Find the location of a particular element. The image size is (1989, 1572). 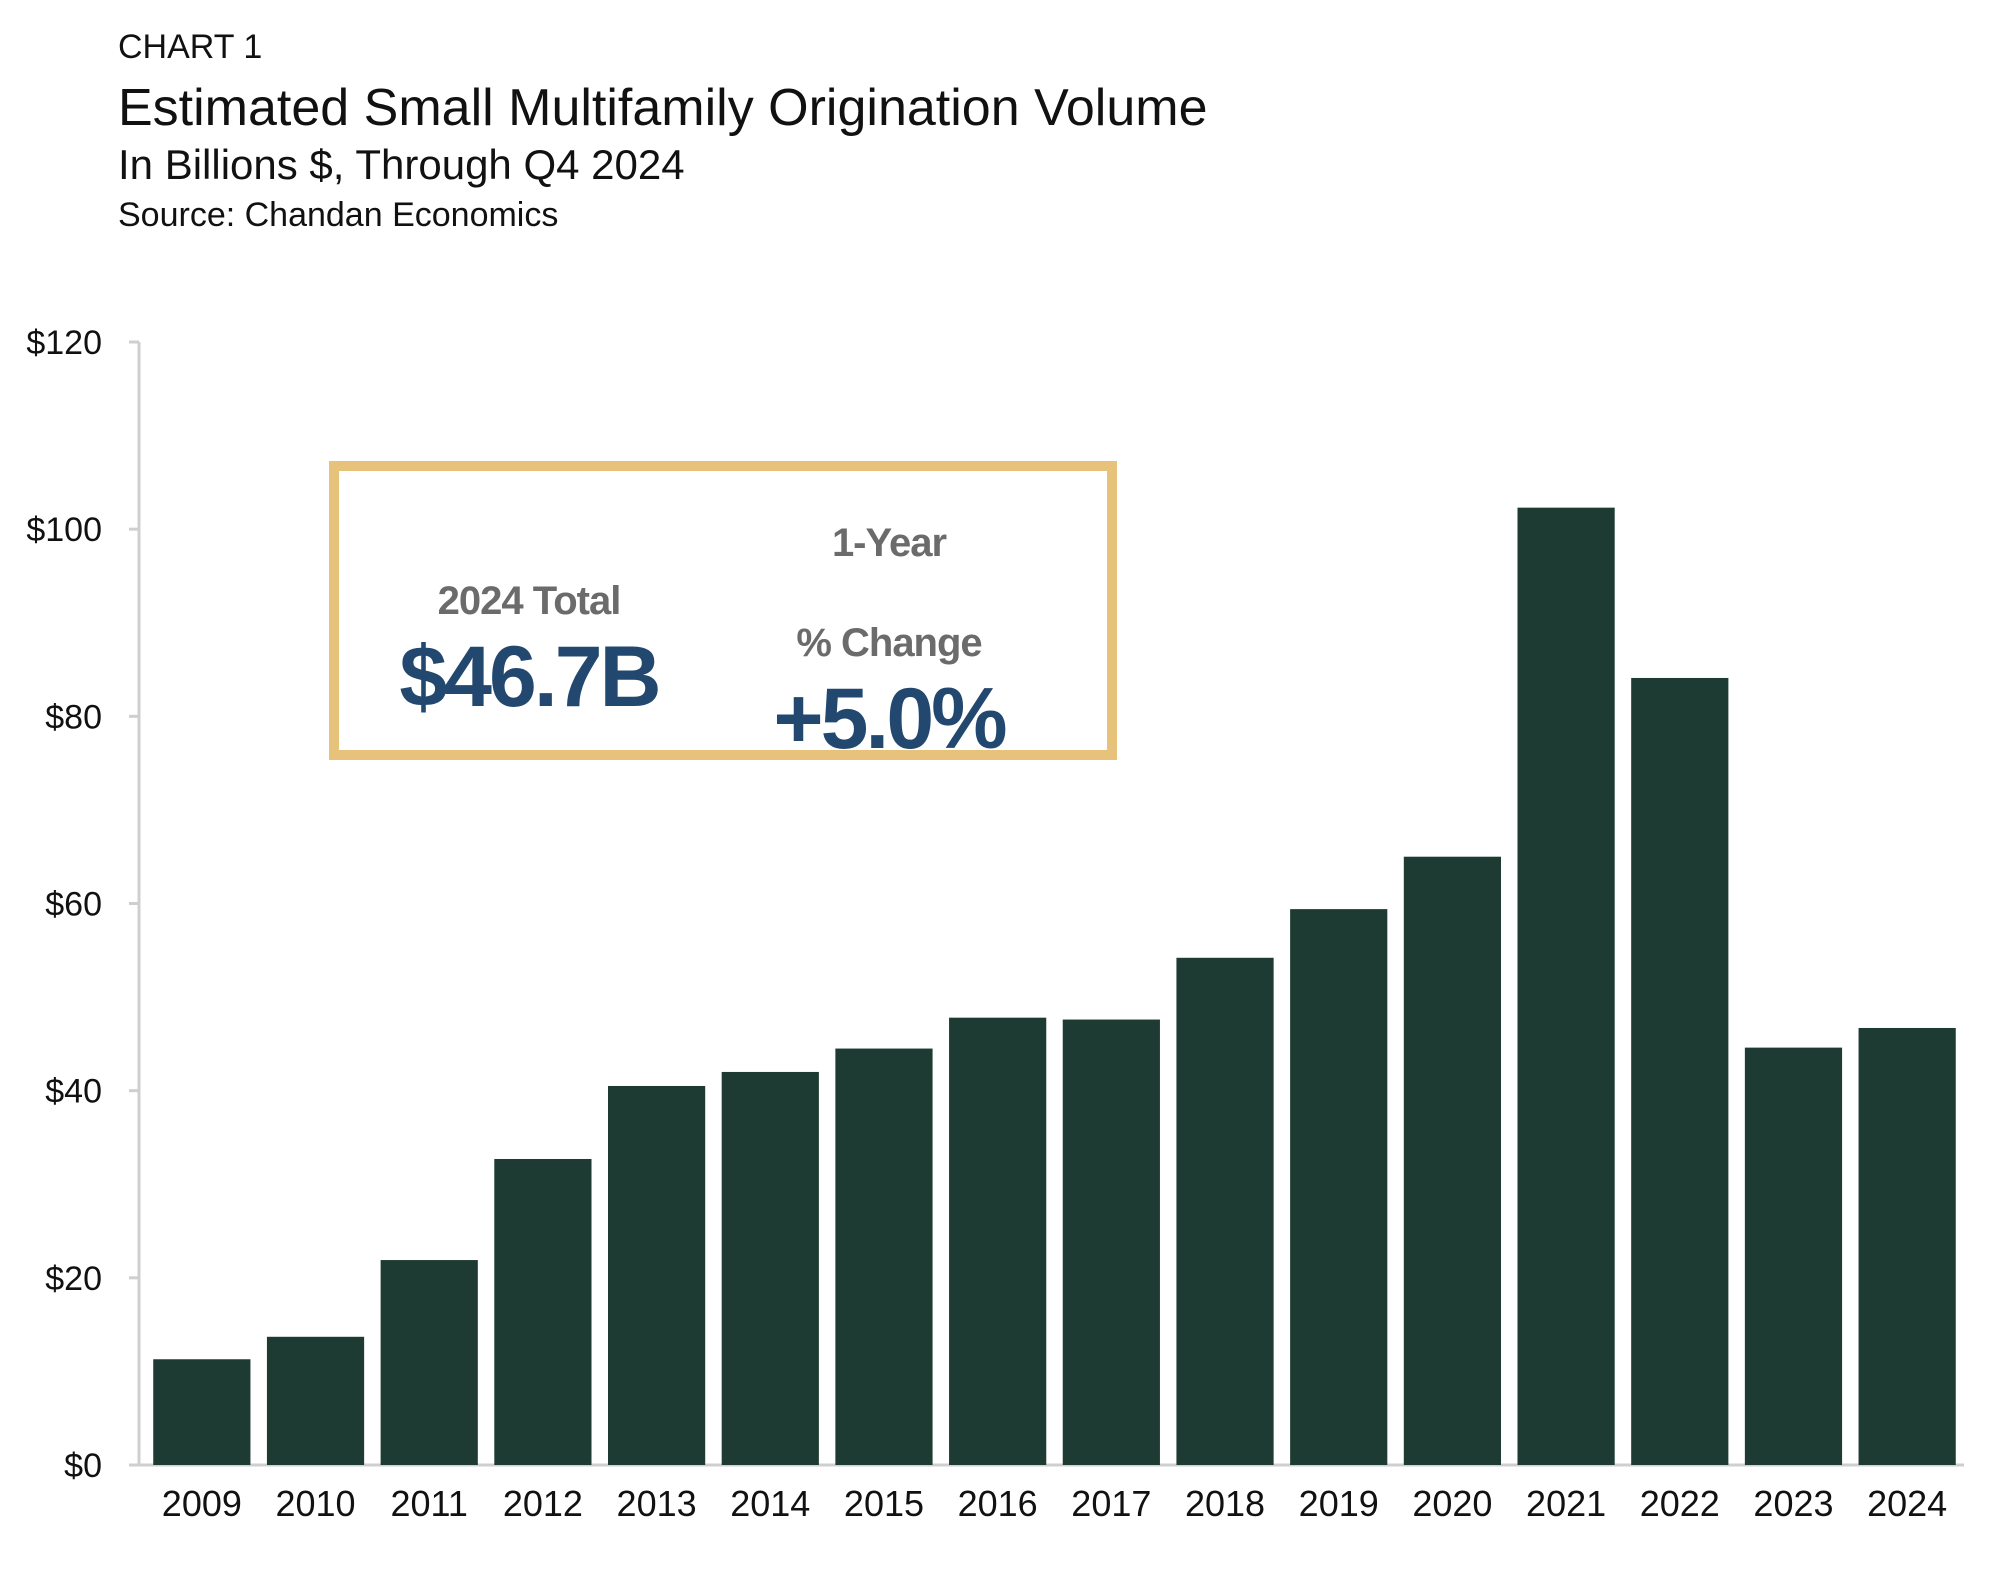

change-value: +5.0% is located at coordinates (890, 719).